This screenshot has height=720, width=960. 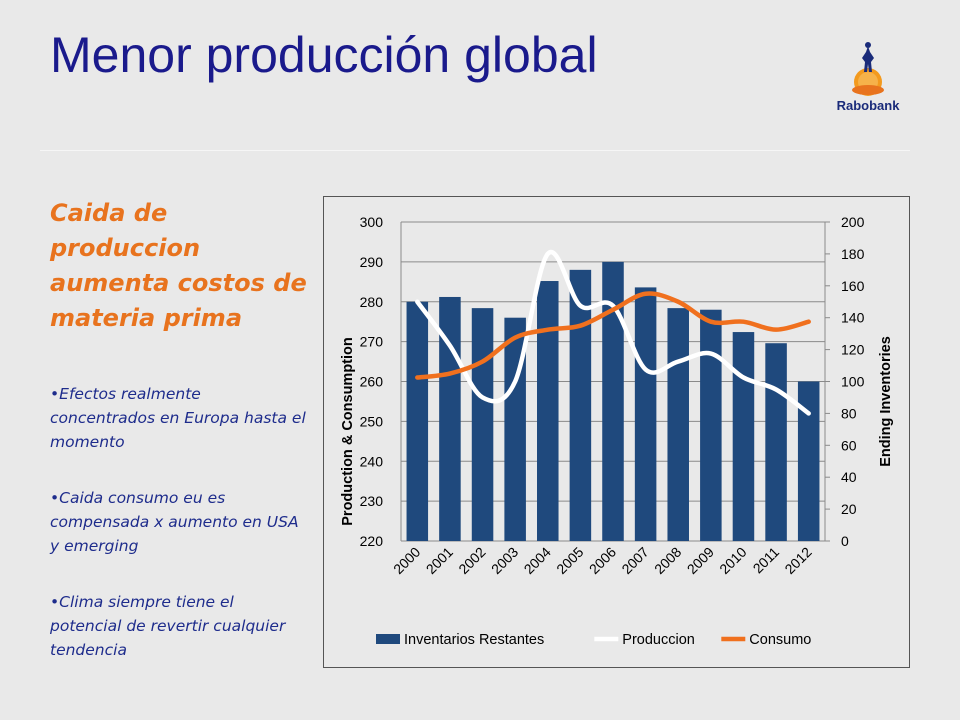 I want to click on y-tick-label: 300, so click(x=372, y=222).